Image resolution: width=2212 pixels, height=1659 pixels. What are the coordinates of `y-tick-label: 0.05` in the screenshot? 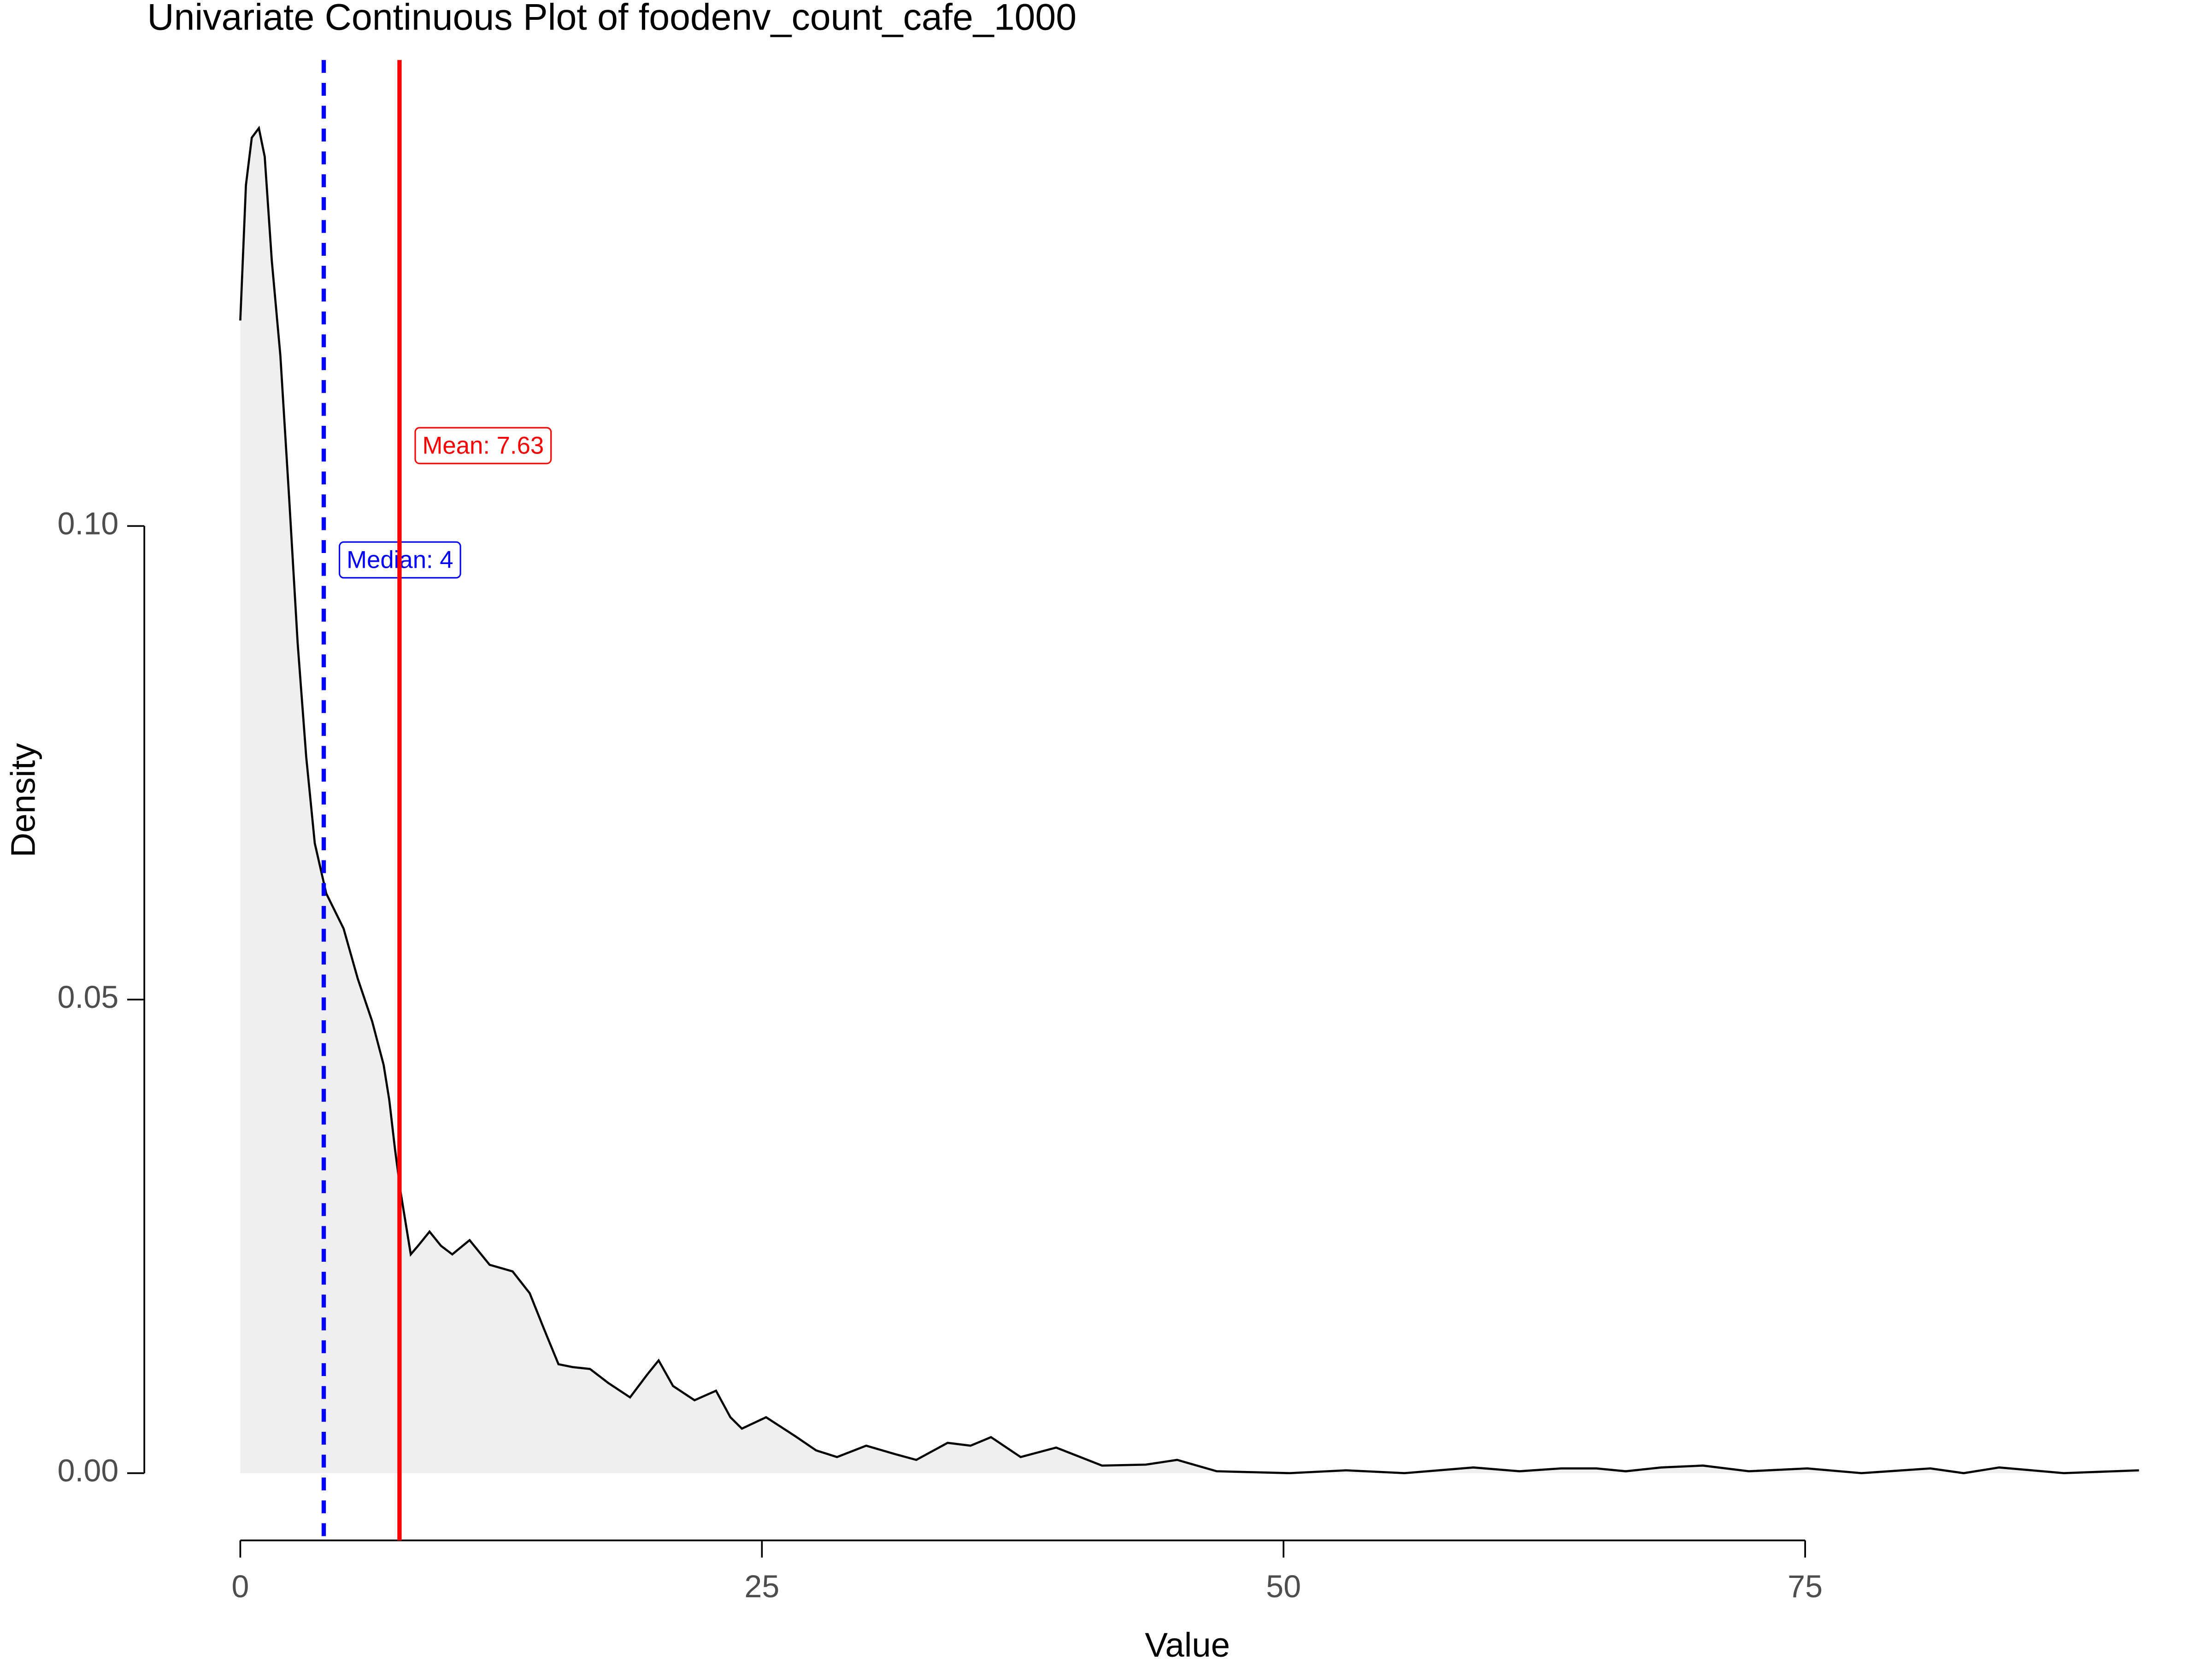 It's located at (88, 997).